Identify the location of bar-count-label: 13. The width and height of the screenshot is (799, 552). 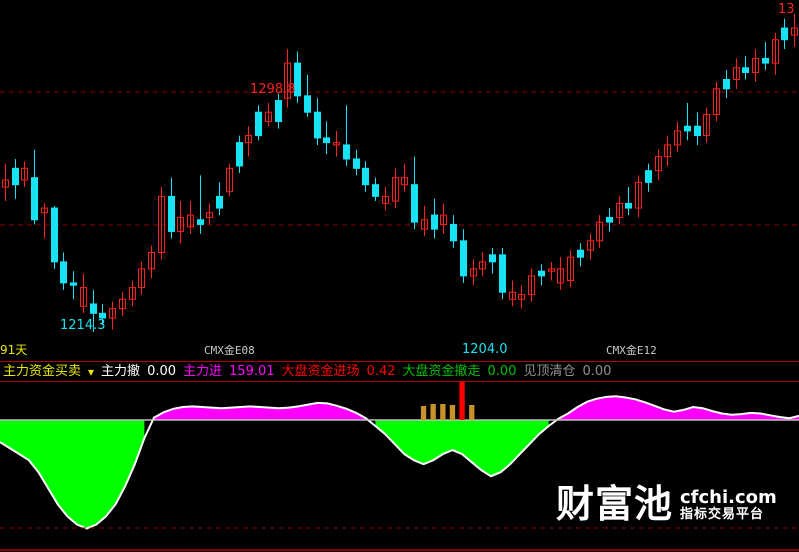
(786, 9).